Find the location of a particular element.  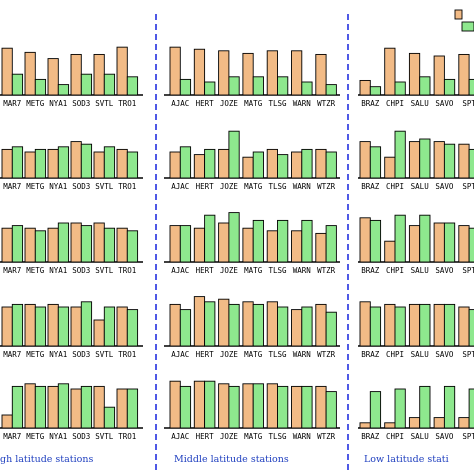

bar-panel5-SAVO-series-a is located at coordinates (439, 423).